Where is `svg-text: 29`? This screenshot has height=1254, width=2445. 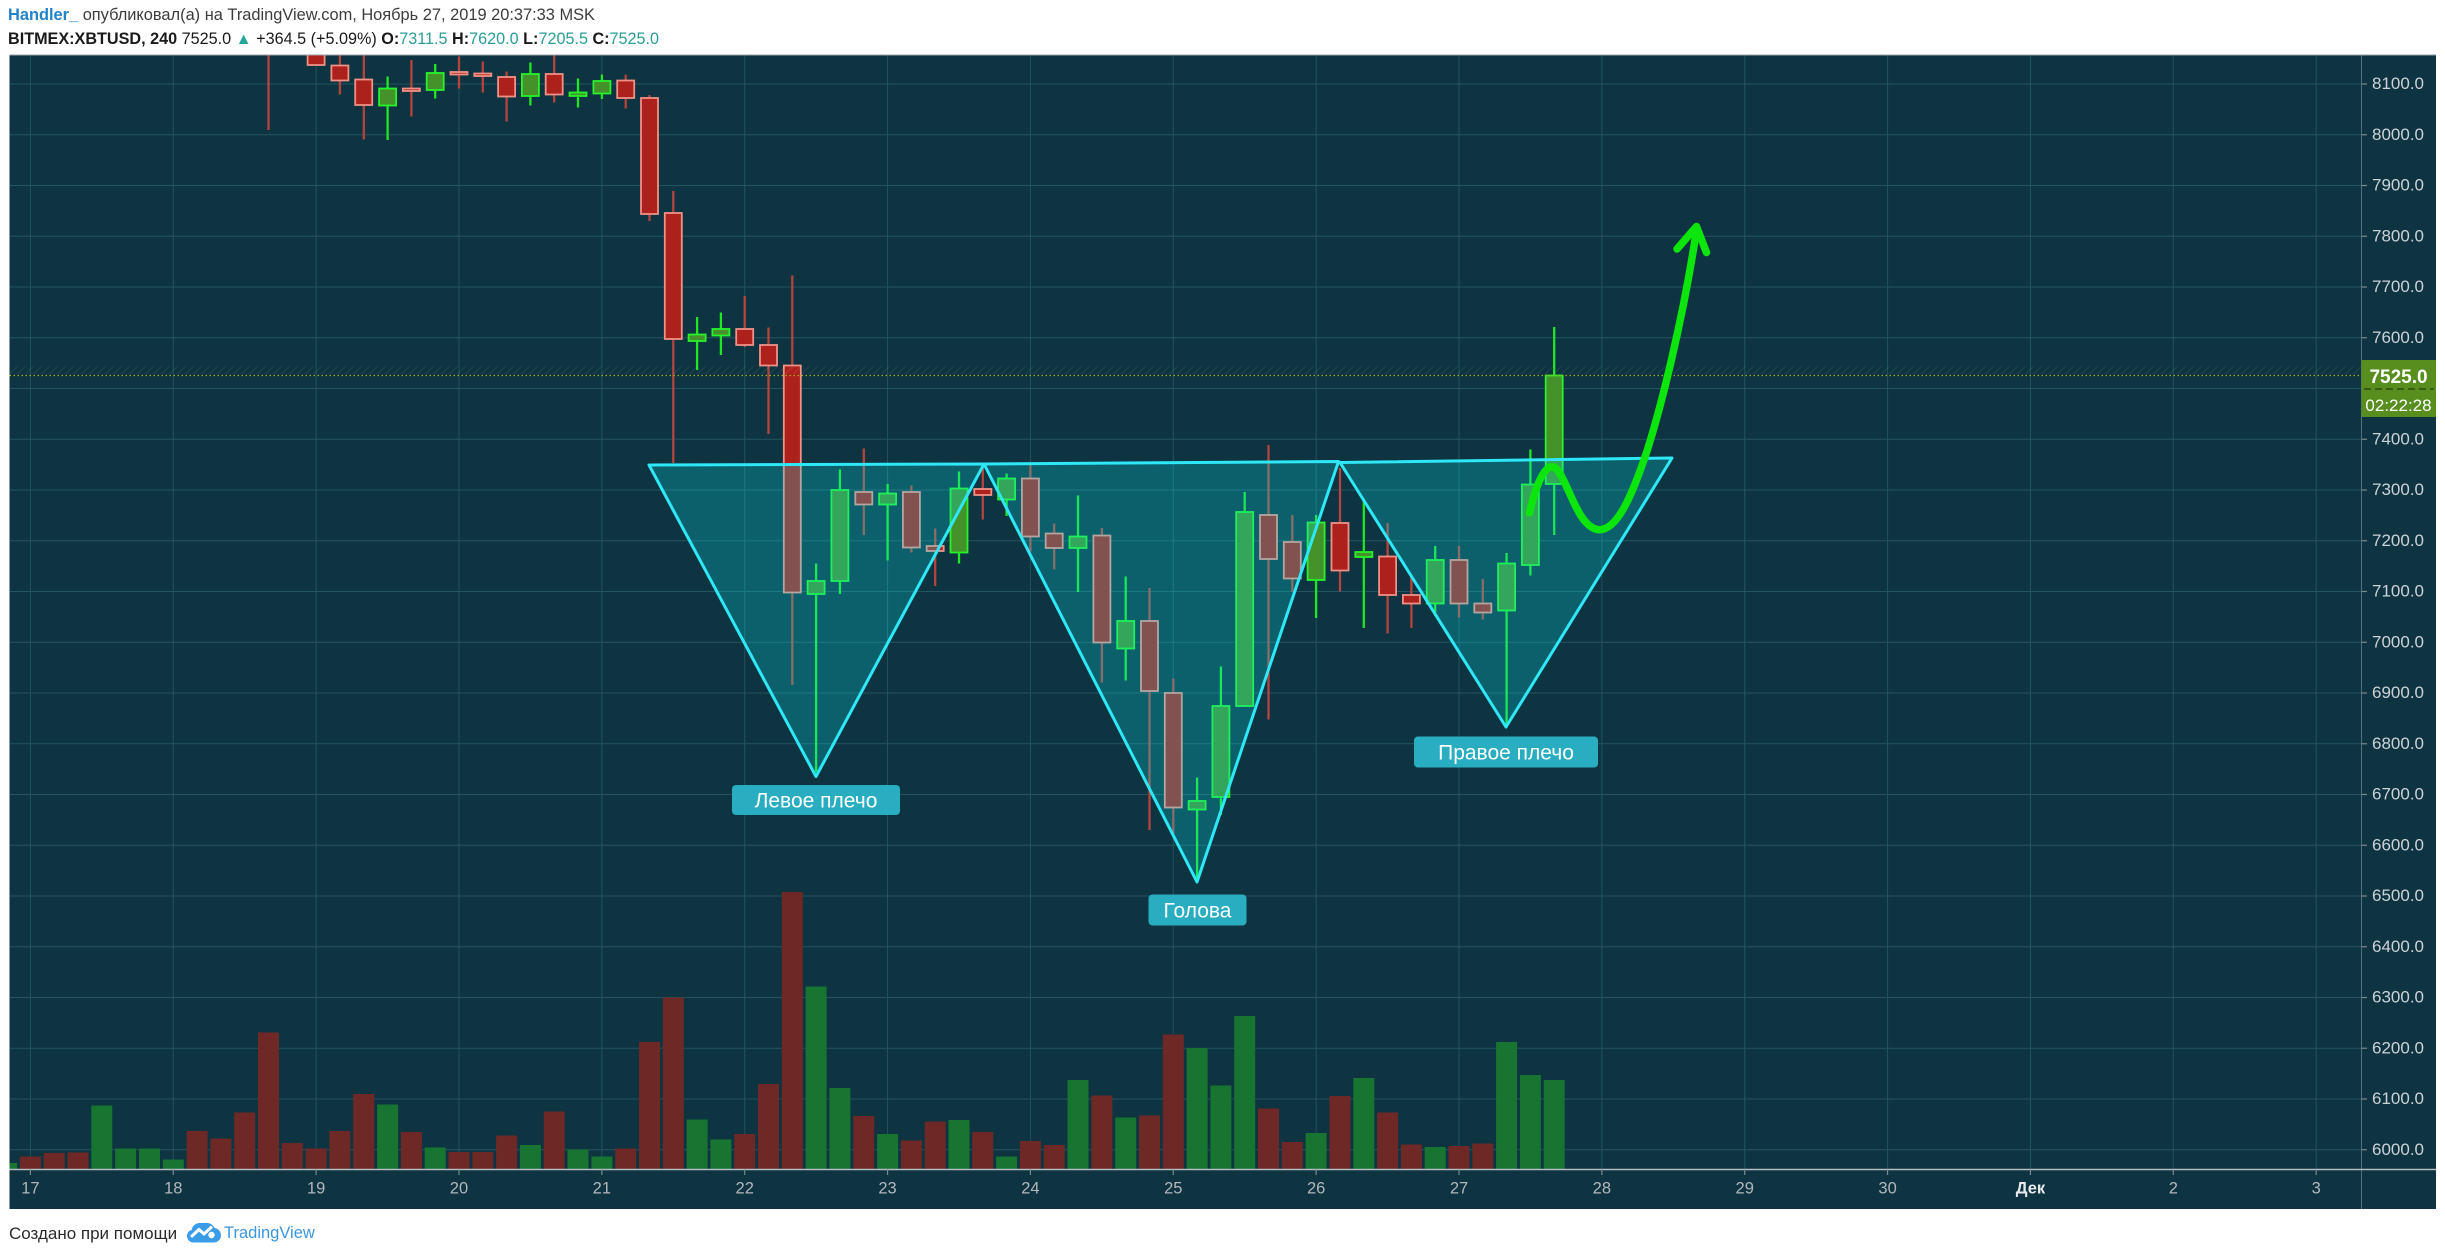
svg-text: 29 is located at coordinates (1745, 1189).